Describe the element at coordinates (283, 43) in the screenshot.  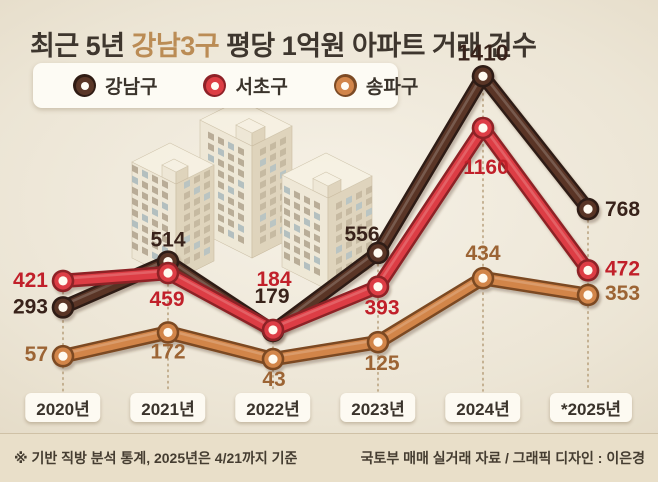
I see `page-title: 최근 5년 강남3구 평당 1억원 아파트 거래 건수` at that location.